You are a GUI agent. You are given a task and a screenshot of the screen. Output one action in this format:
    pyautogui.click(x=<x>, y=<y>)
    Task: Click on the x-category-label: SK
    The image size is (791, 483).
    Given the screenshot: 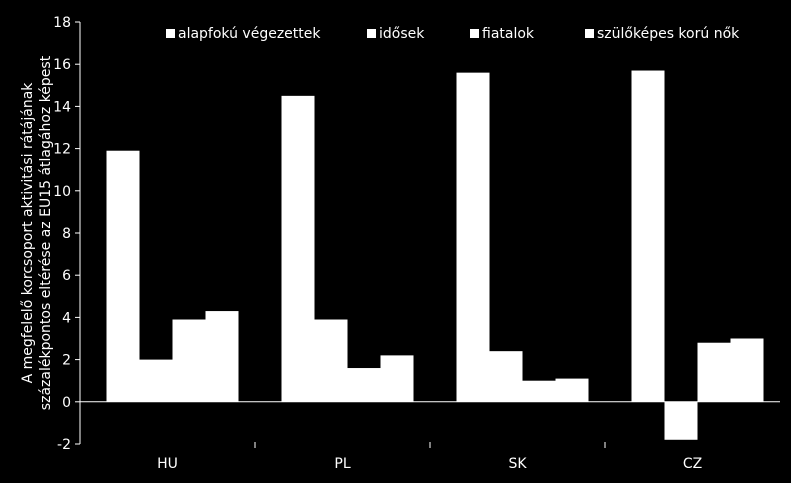 What is the action you would take?
    pyautogui.click(x=517, y=464)
    